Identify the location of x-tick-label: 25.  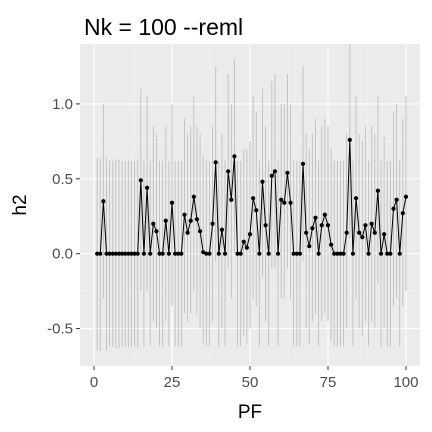
(172, 382).